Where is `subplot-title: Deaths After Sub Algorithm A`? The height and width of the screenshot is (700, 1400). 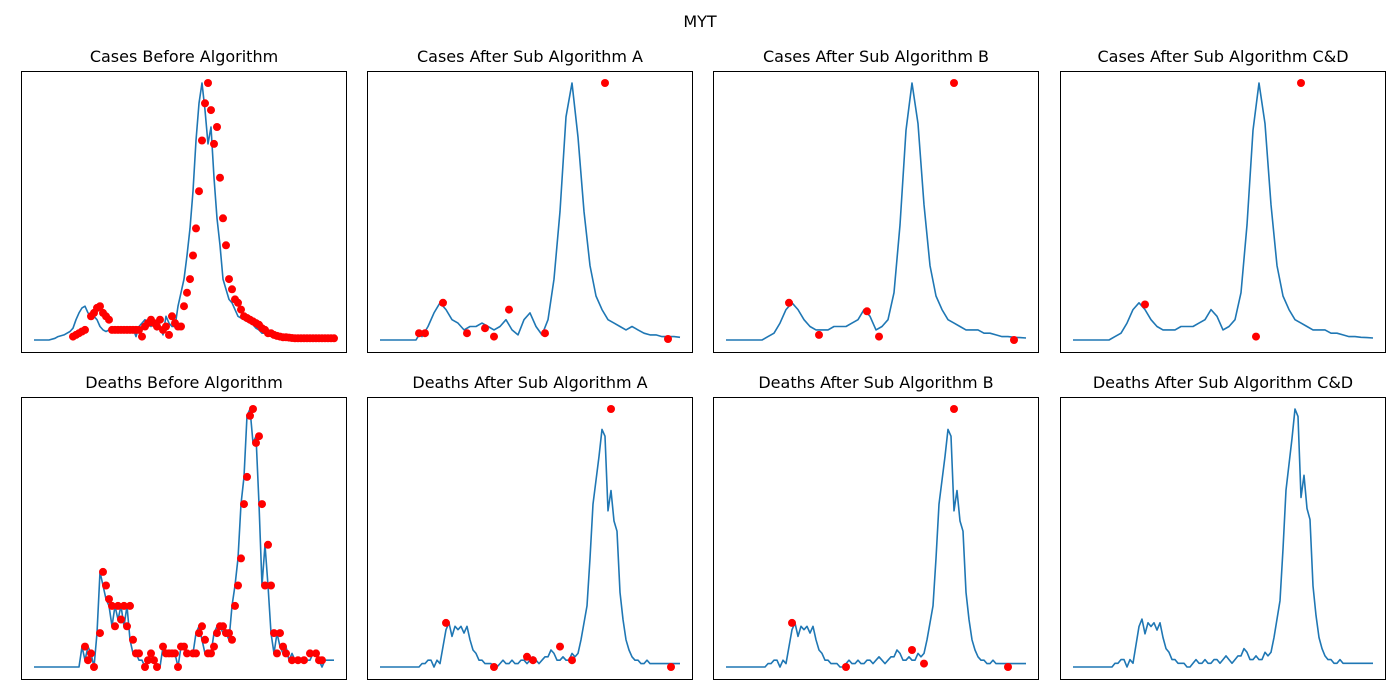 subplot-title: Deaths After Sub Algorithm A is located at coordinates (529, 382).